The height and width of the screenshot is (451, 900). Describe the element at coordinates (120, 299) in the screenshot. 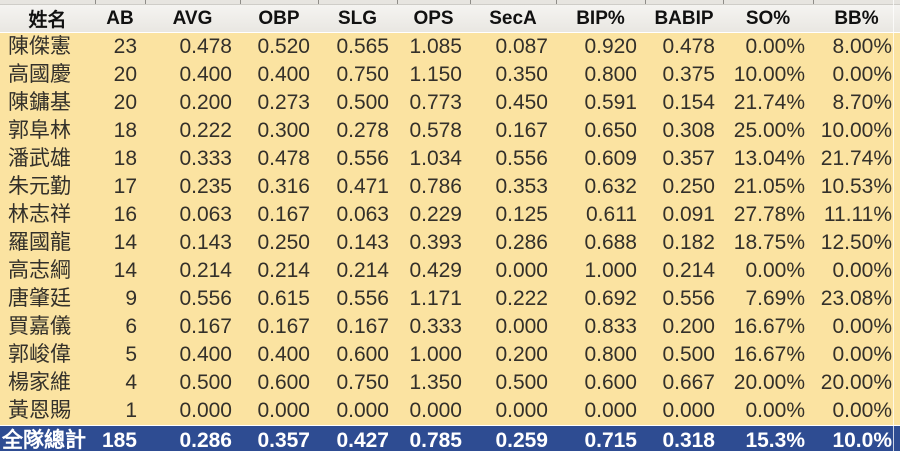

I see `stat-cell-ab: 9` at that location.